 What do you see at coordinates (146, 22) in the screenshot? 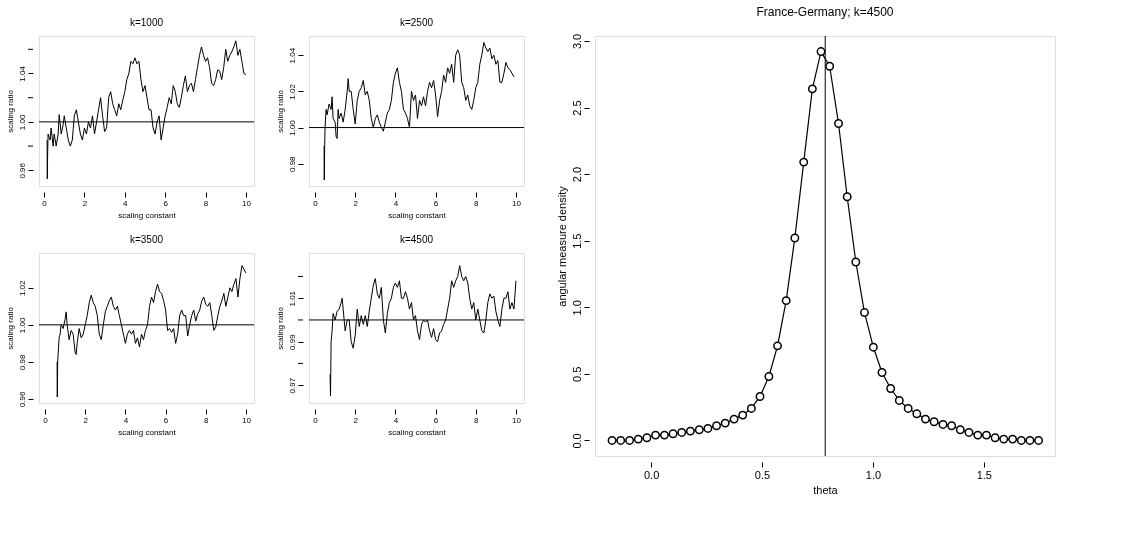
I see `chart-title: k=1000` at bounding box center [146, 22].